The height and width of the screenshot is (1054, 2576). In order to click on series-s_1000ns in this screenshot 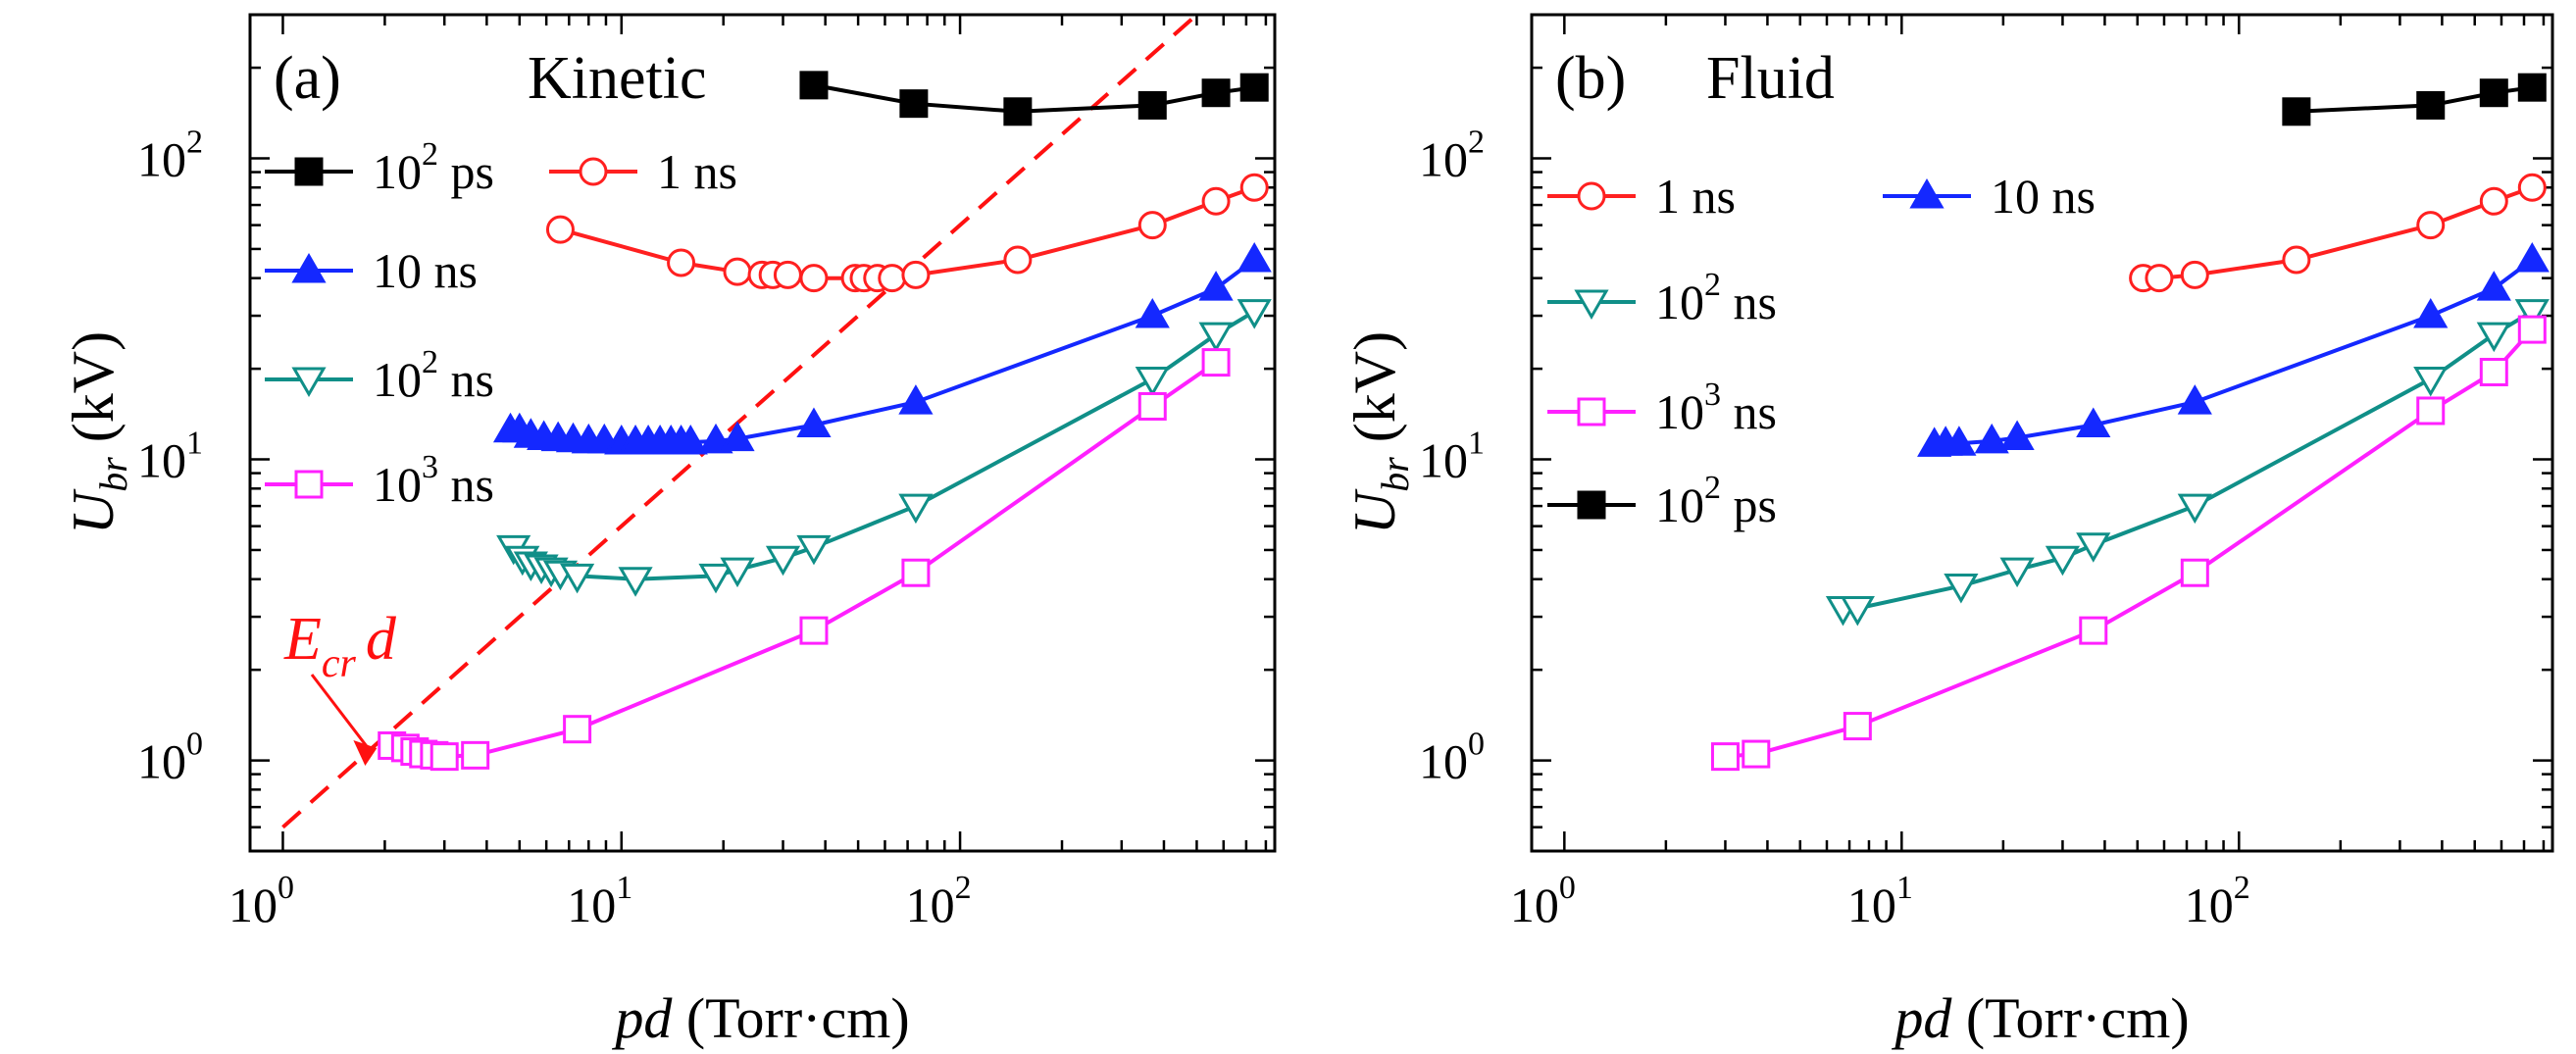, I will do `click(805, 560)`.